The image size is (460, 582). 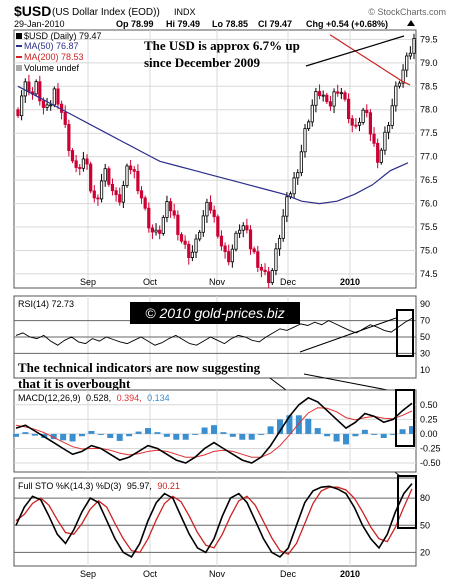 What do you see at coordinates (411, 23) in the screenshot?
I see `up-arrow-icon` at bounding box center [411, 23].